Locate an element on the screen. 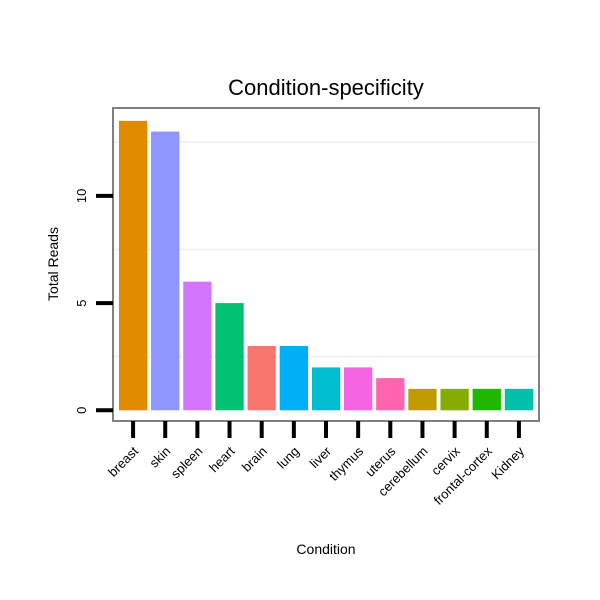 This screenshot has width=600, height=600. bar-skin is located at coordinates (165, 271).